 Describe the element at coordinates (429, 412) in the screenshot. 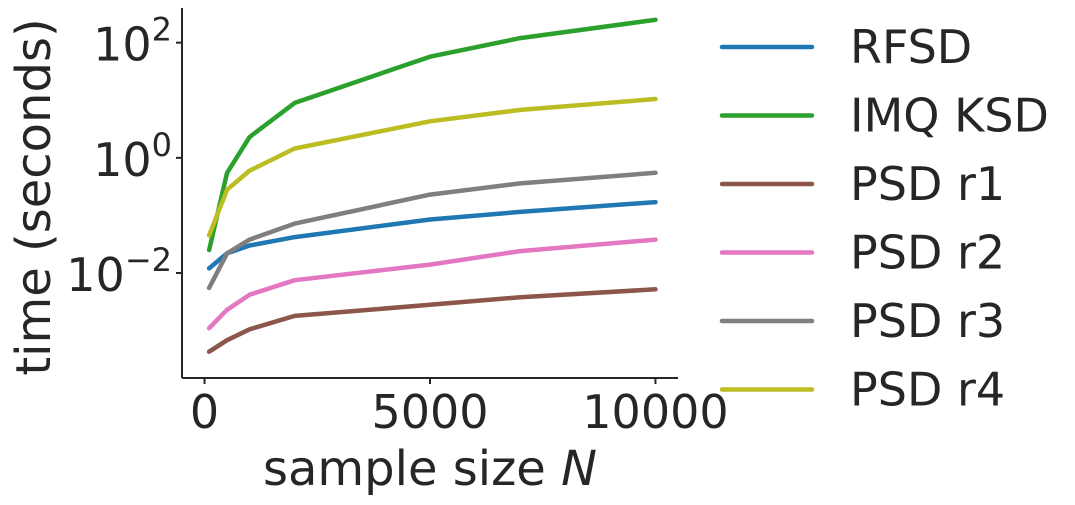

I see `x-tick-label-1: 5000` at that location.